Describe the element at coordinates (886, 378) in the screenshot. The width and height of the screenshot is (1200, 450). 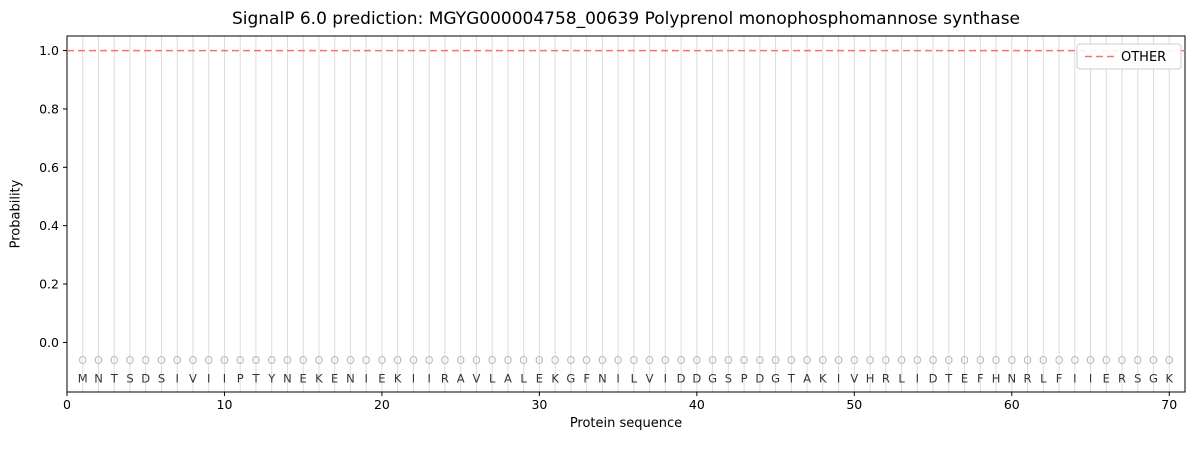
I see `residue-letter: R` at that location.